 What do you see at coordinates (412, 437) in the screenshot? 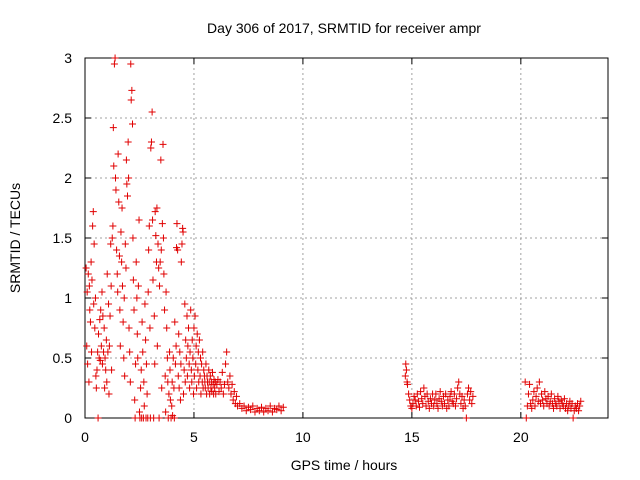
I see `x-tick-label: 15` at bounding box center [412, 437].